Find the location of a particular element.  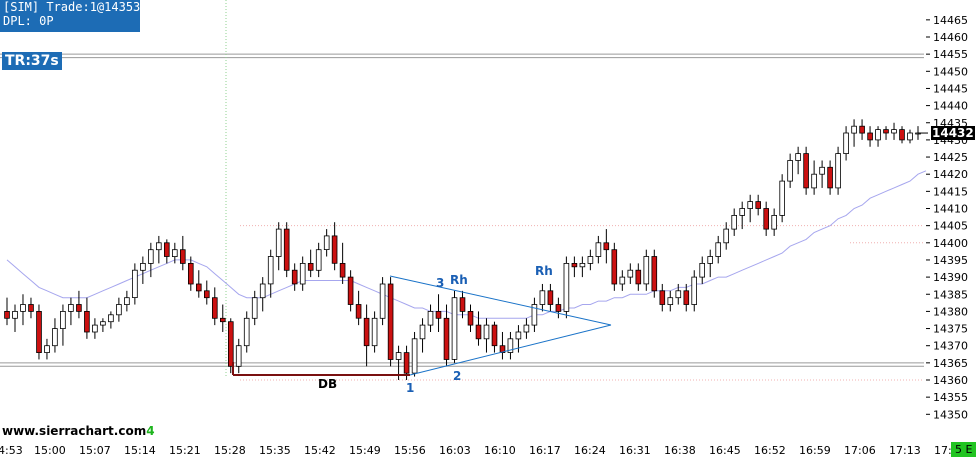

price-tick-label: 14355 is located at coordinates (950, 397).